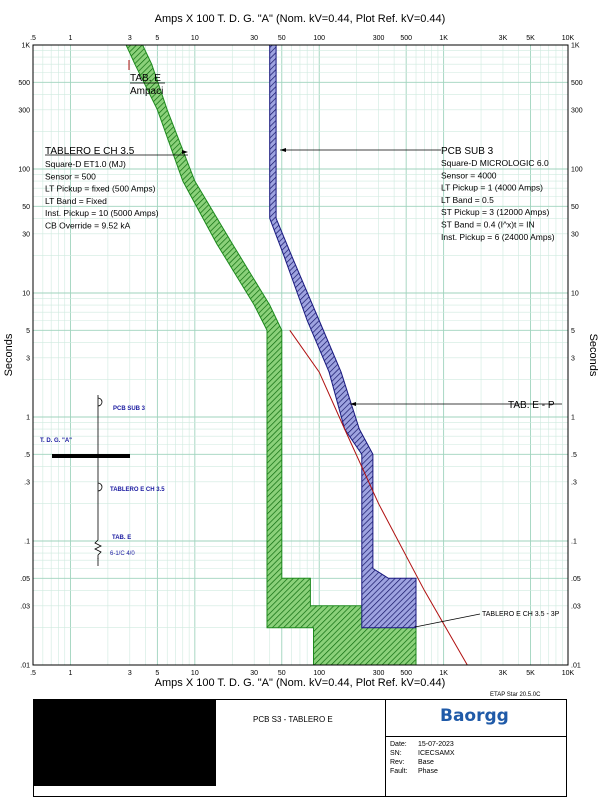  What do you see at coordinates (498, 237) in the screenshot?
I see `pcb-setting: Inst. Pickup = 6 (24000 Amps)` at bounding box center [498, 237].